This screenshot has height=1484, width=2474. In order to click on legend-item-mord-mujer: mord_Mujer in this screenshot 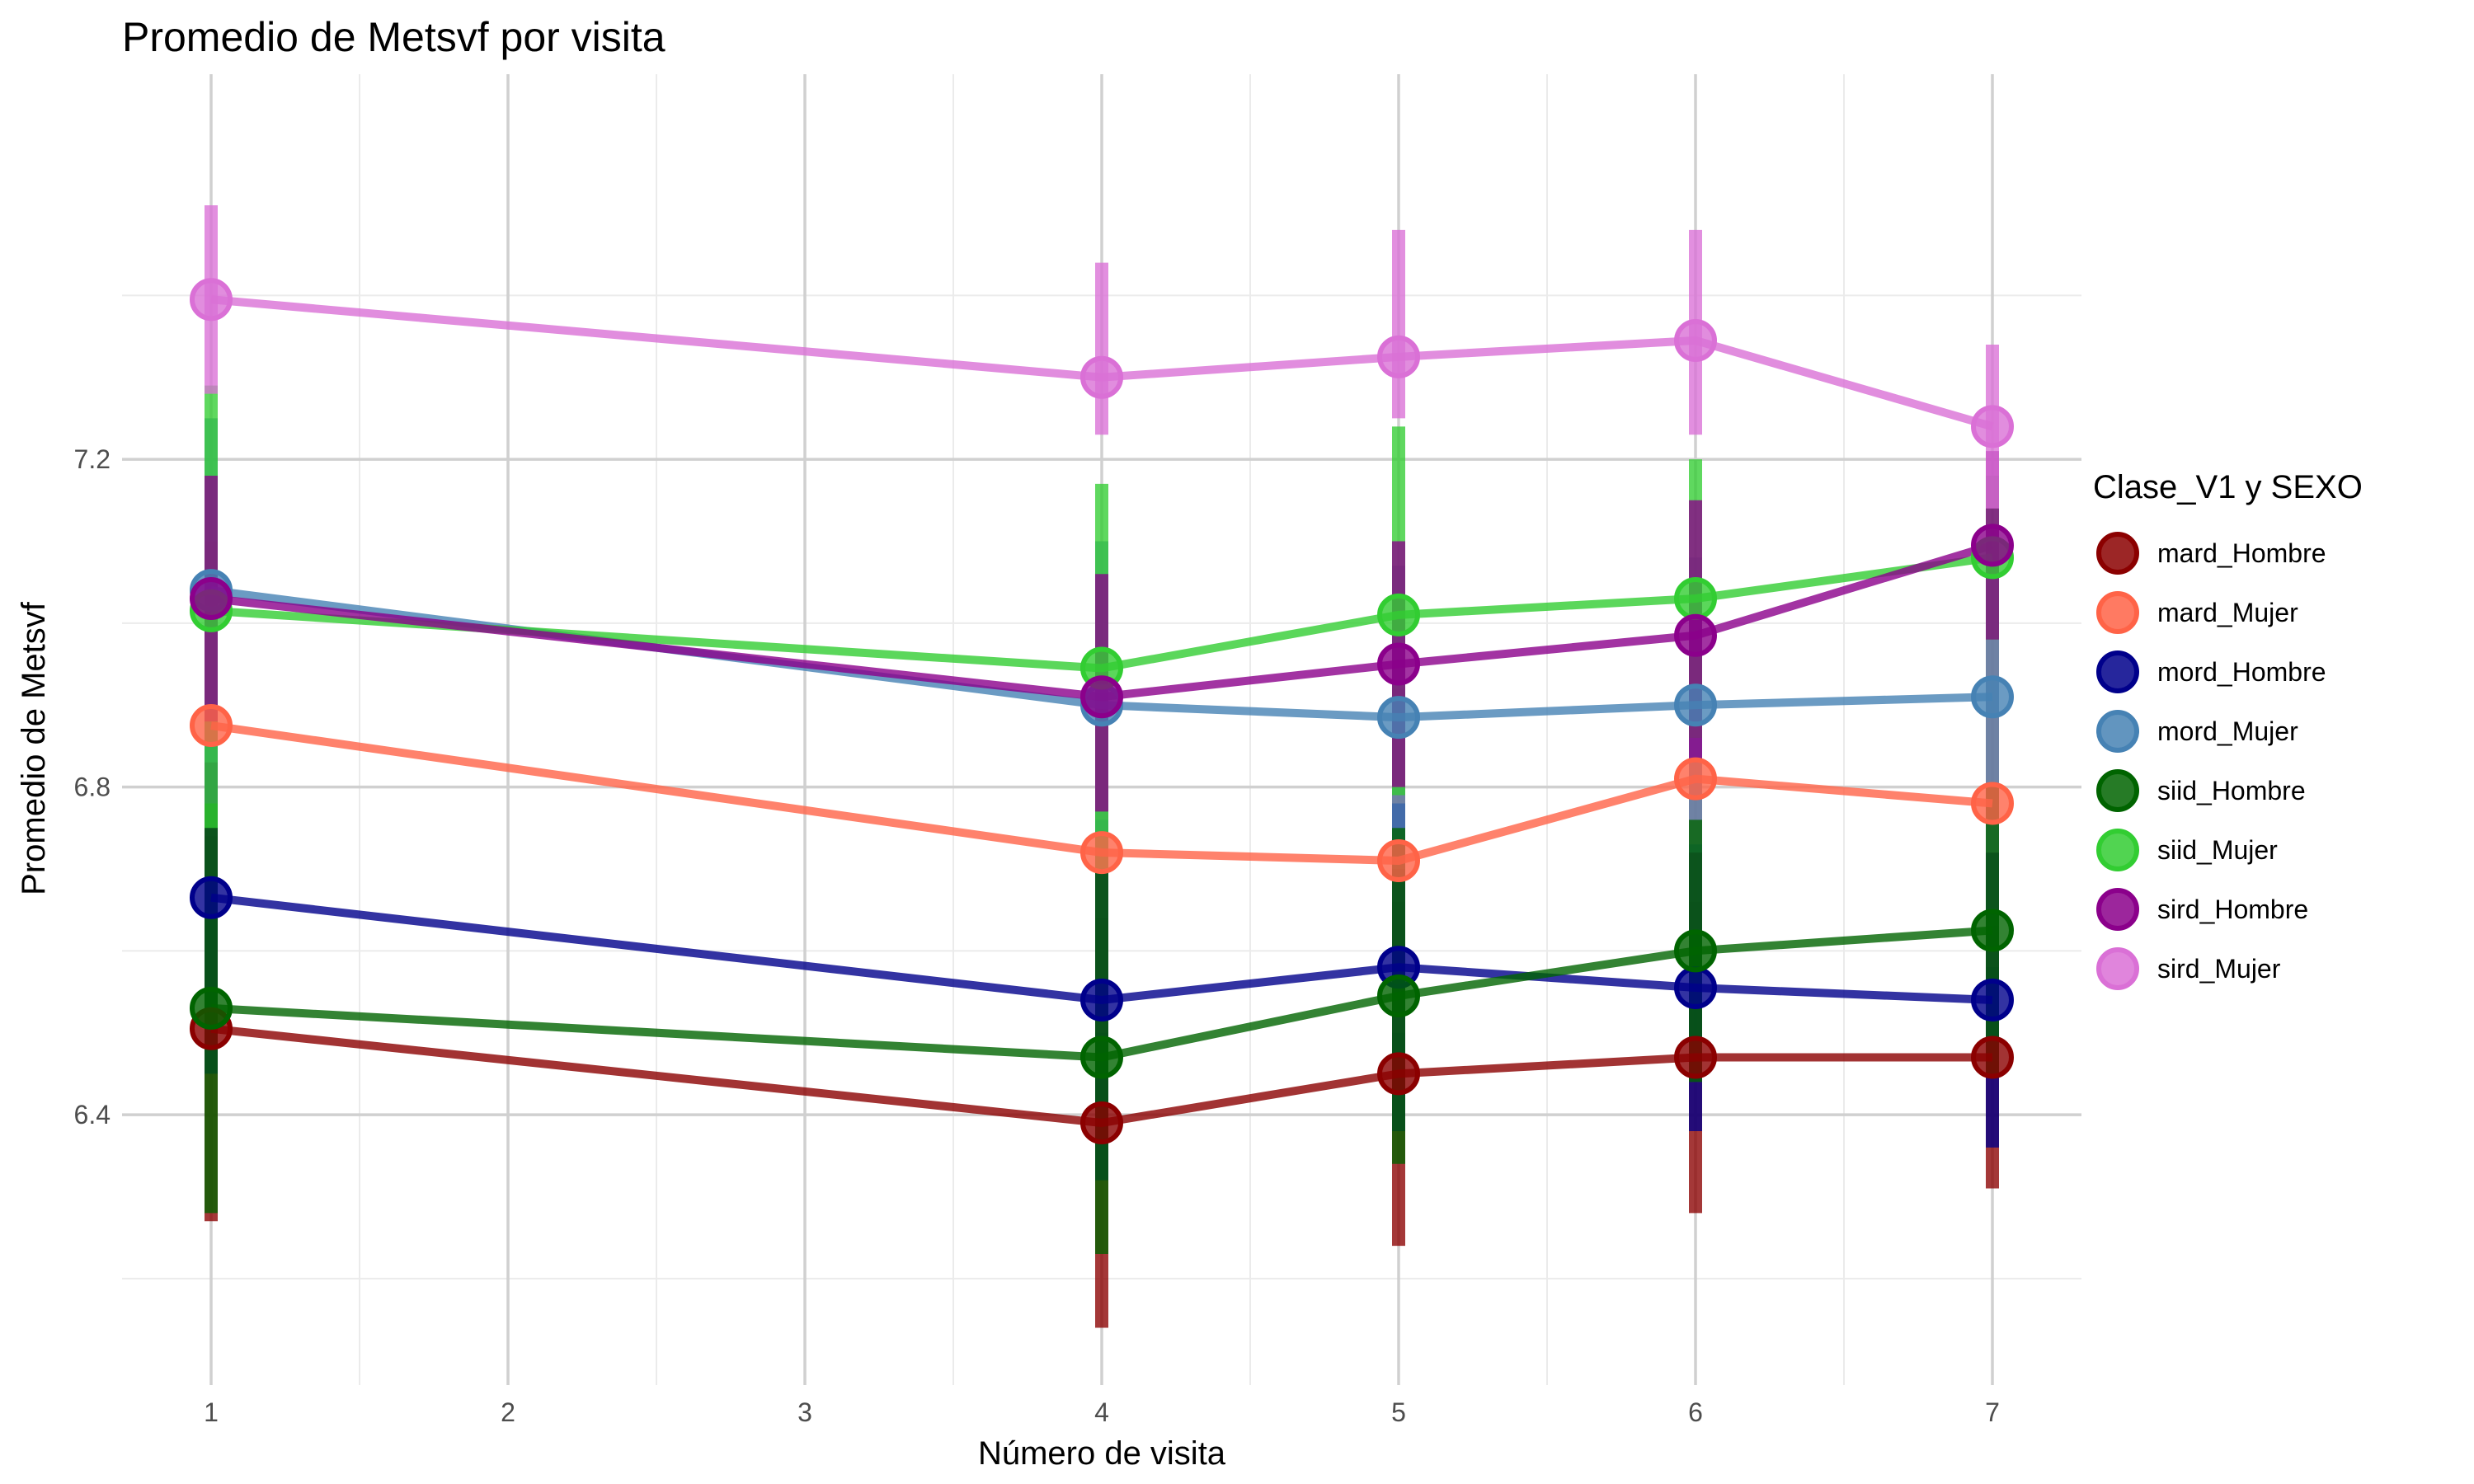, I will do `click(2197, 731)`.